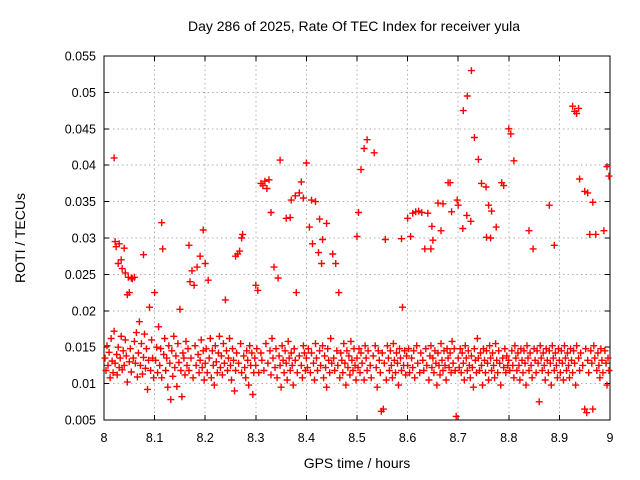 The width and height of the screenshot is (640, 480). I want to click on x-tick-label: 8.2, so click(205, 438).